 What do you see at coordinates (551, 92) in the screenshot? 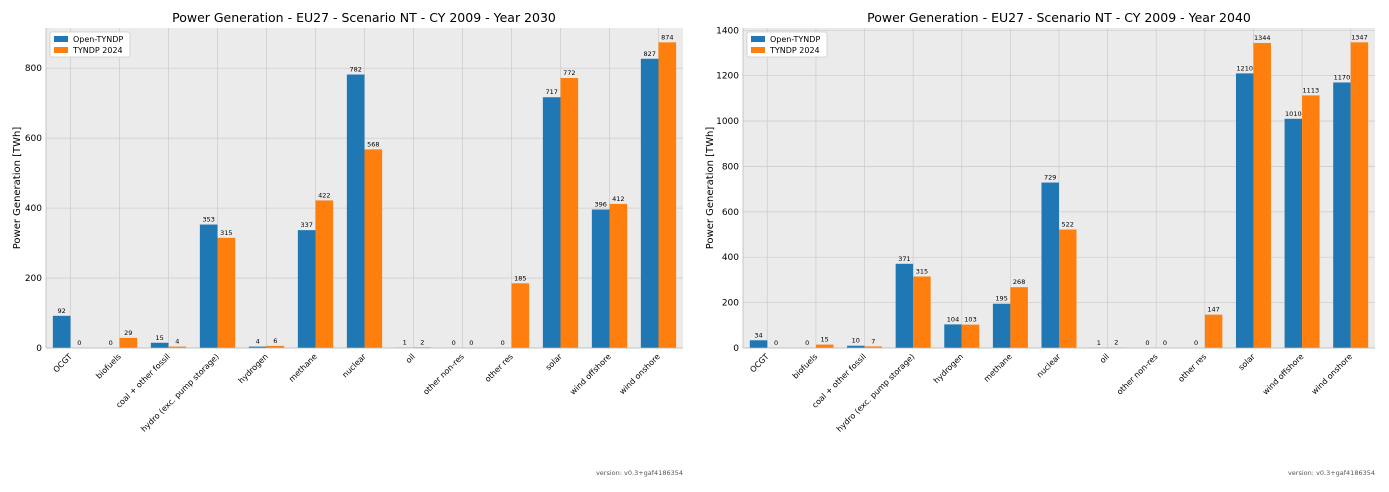
I see `data-label: 717` at bounding box center [551, 92].